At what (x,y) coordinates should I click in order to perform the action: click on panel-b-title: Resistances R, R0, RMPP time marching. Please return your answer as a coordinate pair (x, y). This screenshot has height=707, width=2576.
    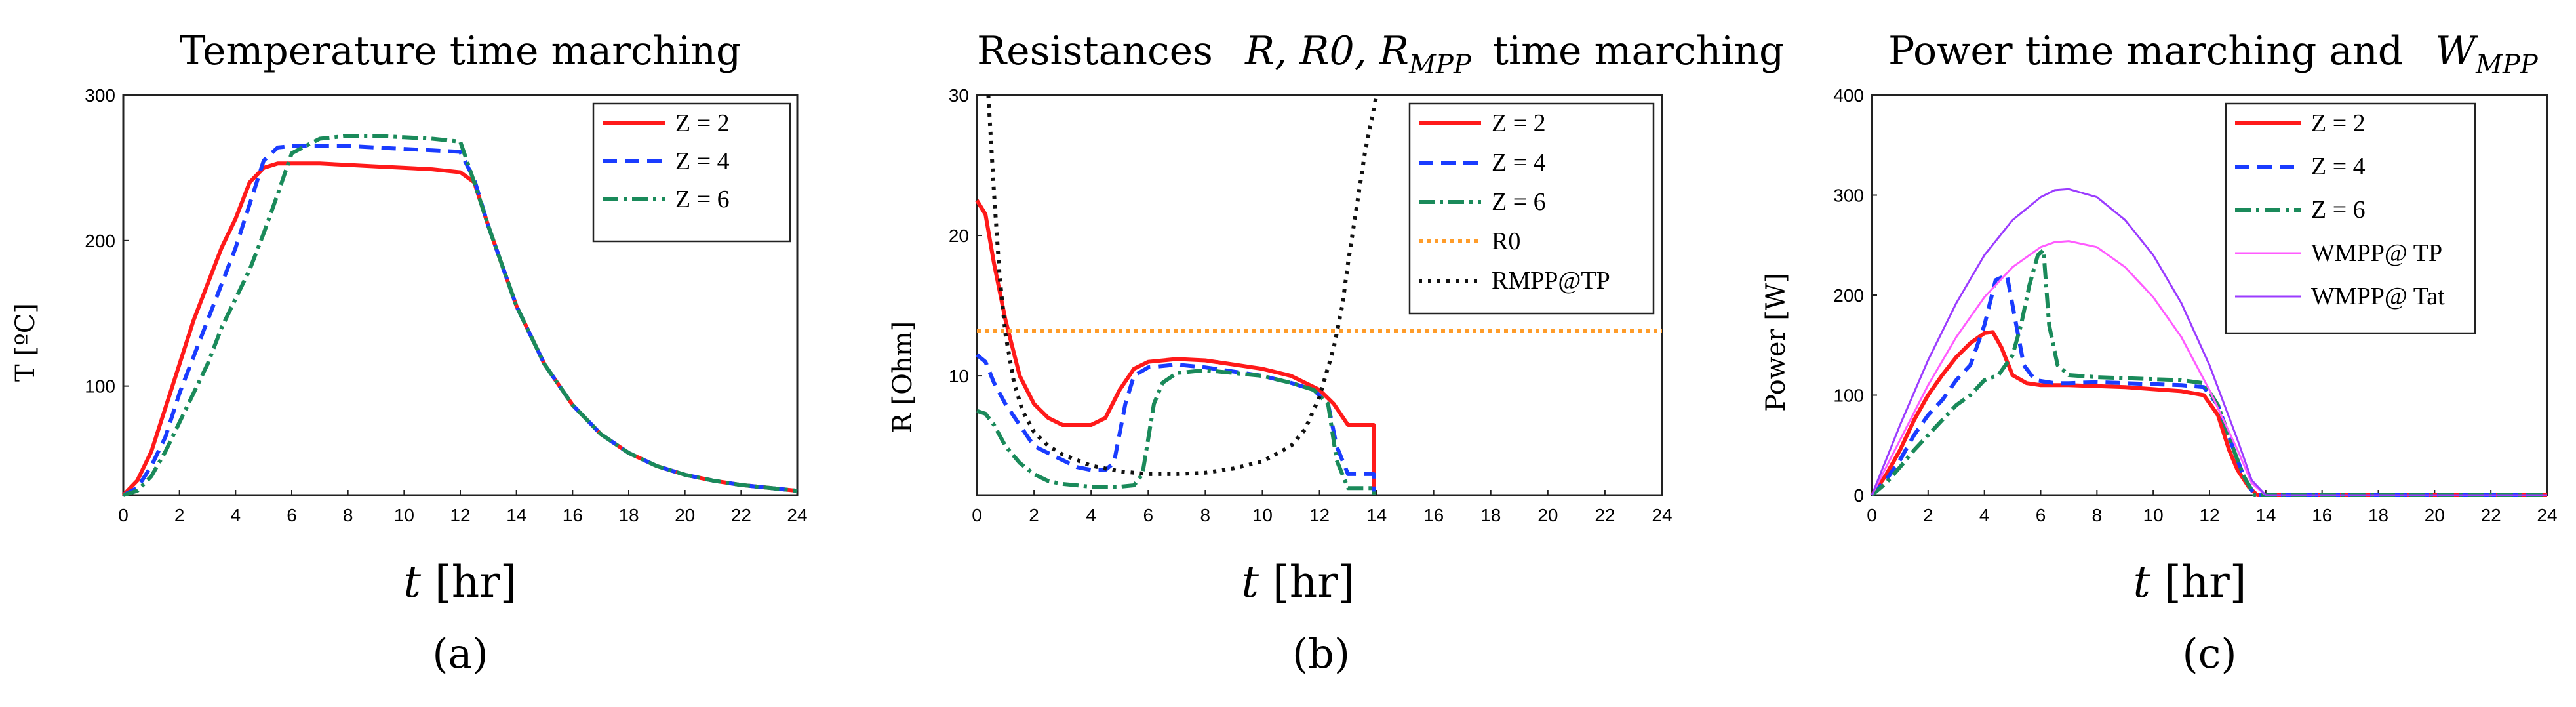
    Looking at the image, I should click on (1380, 55).